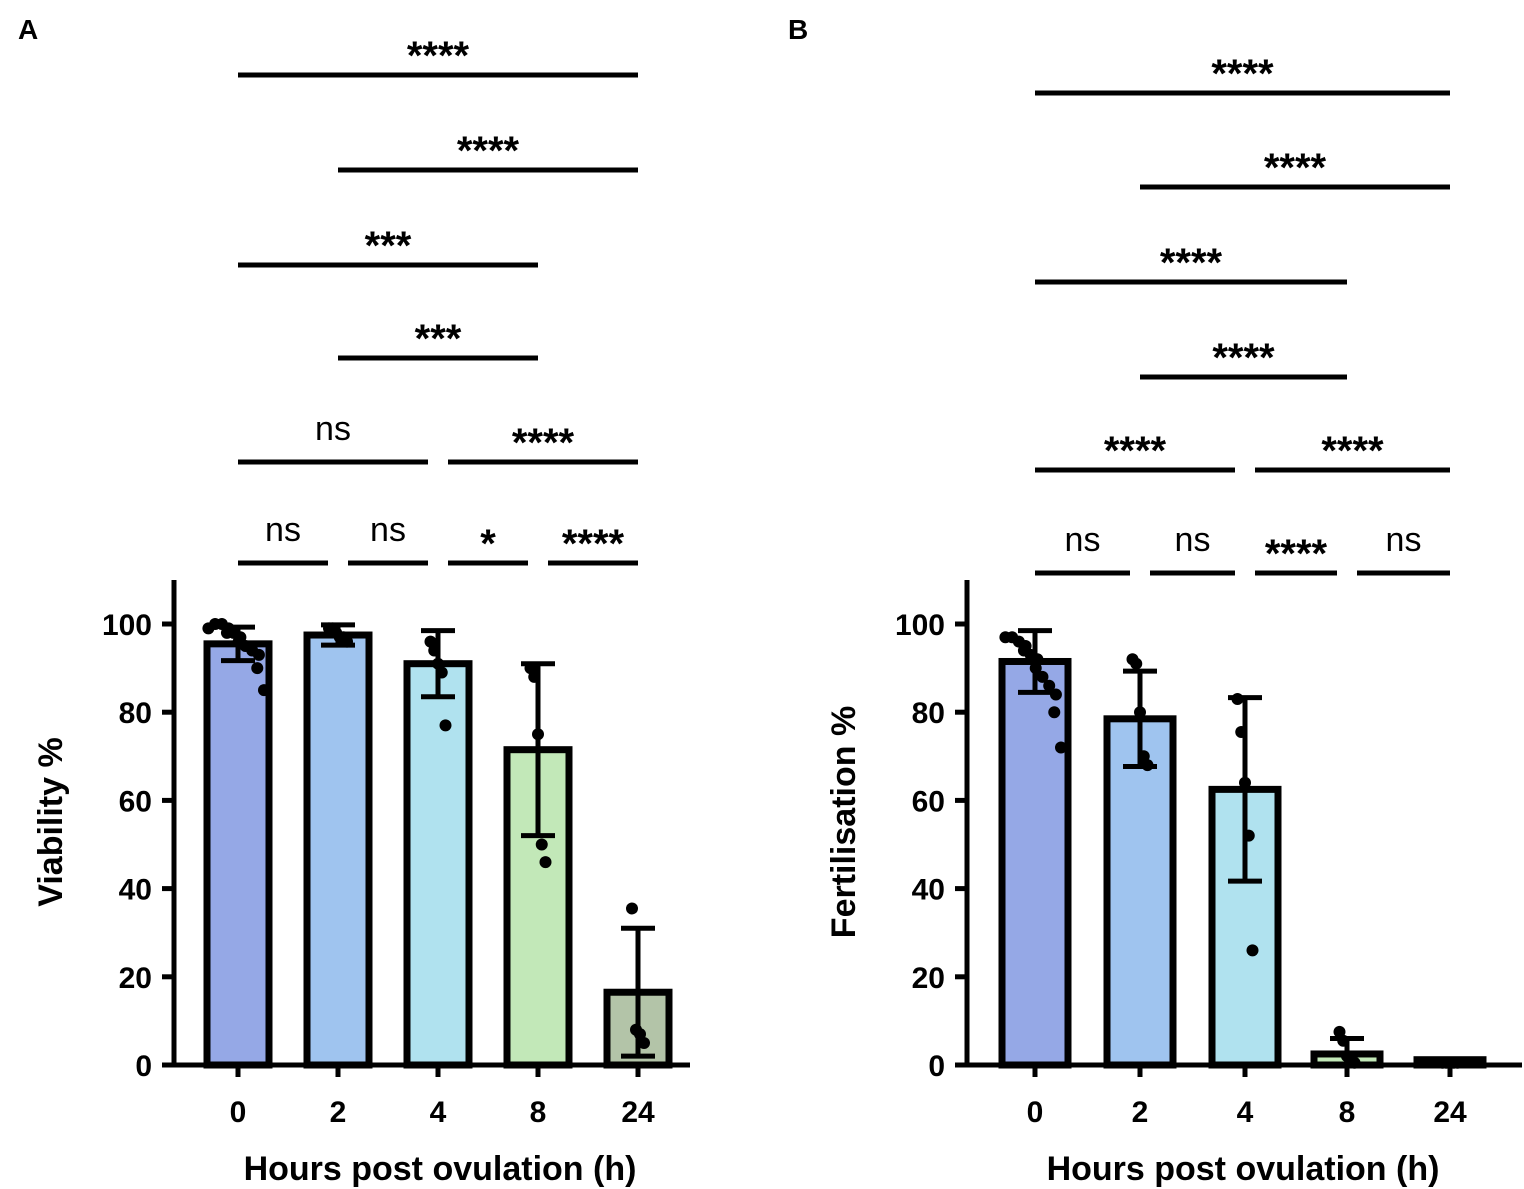 This screenshot has height=1189, width=1524. I want to click on chart-b-x-tick-label: 8, so click(1347, 1112).